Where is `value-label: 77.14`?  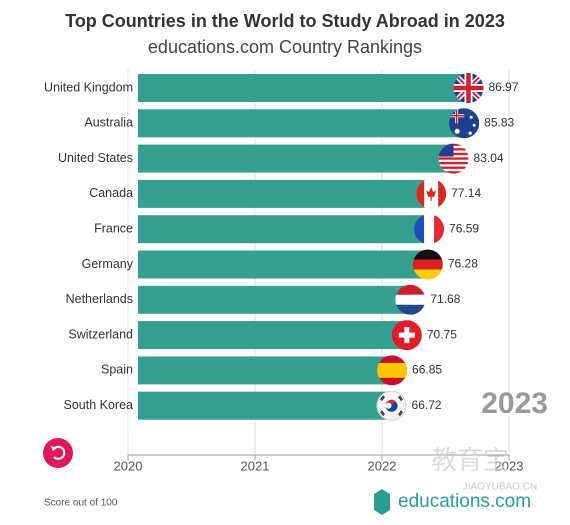
value-label: 77.14 is located at coordinates (466, 193).